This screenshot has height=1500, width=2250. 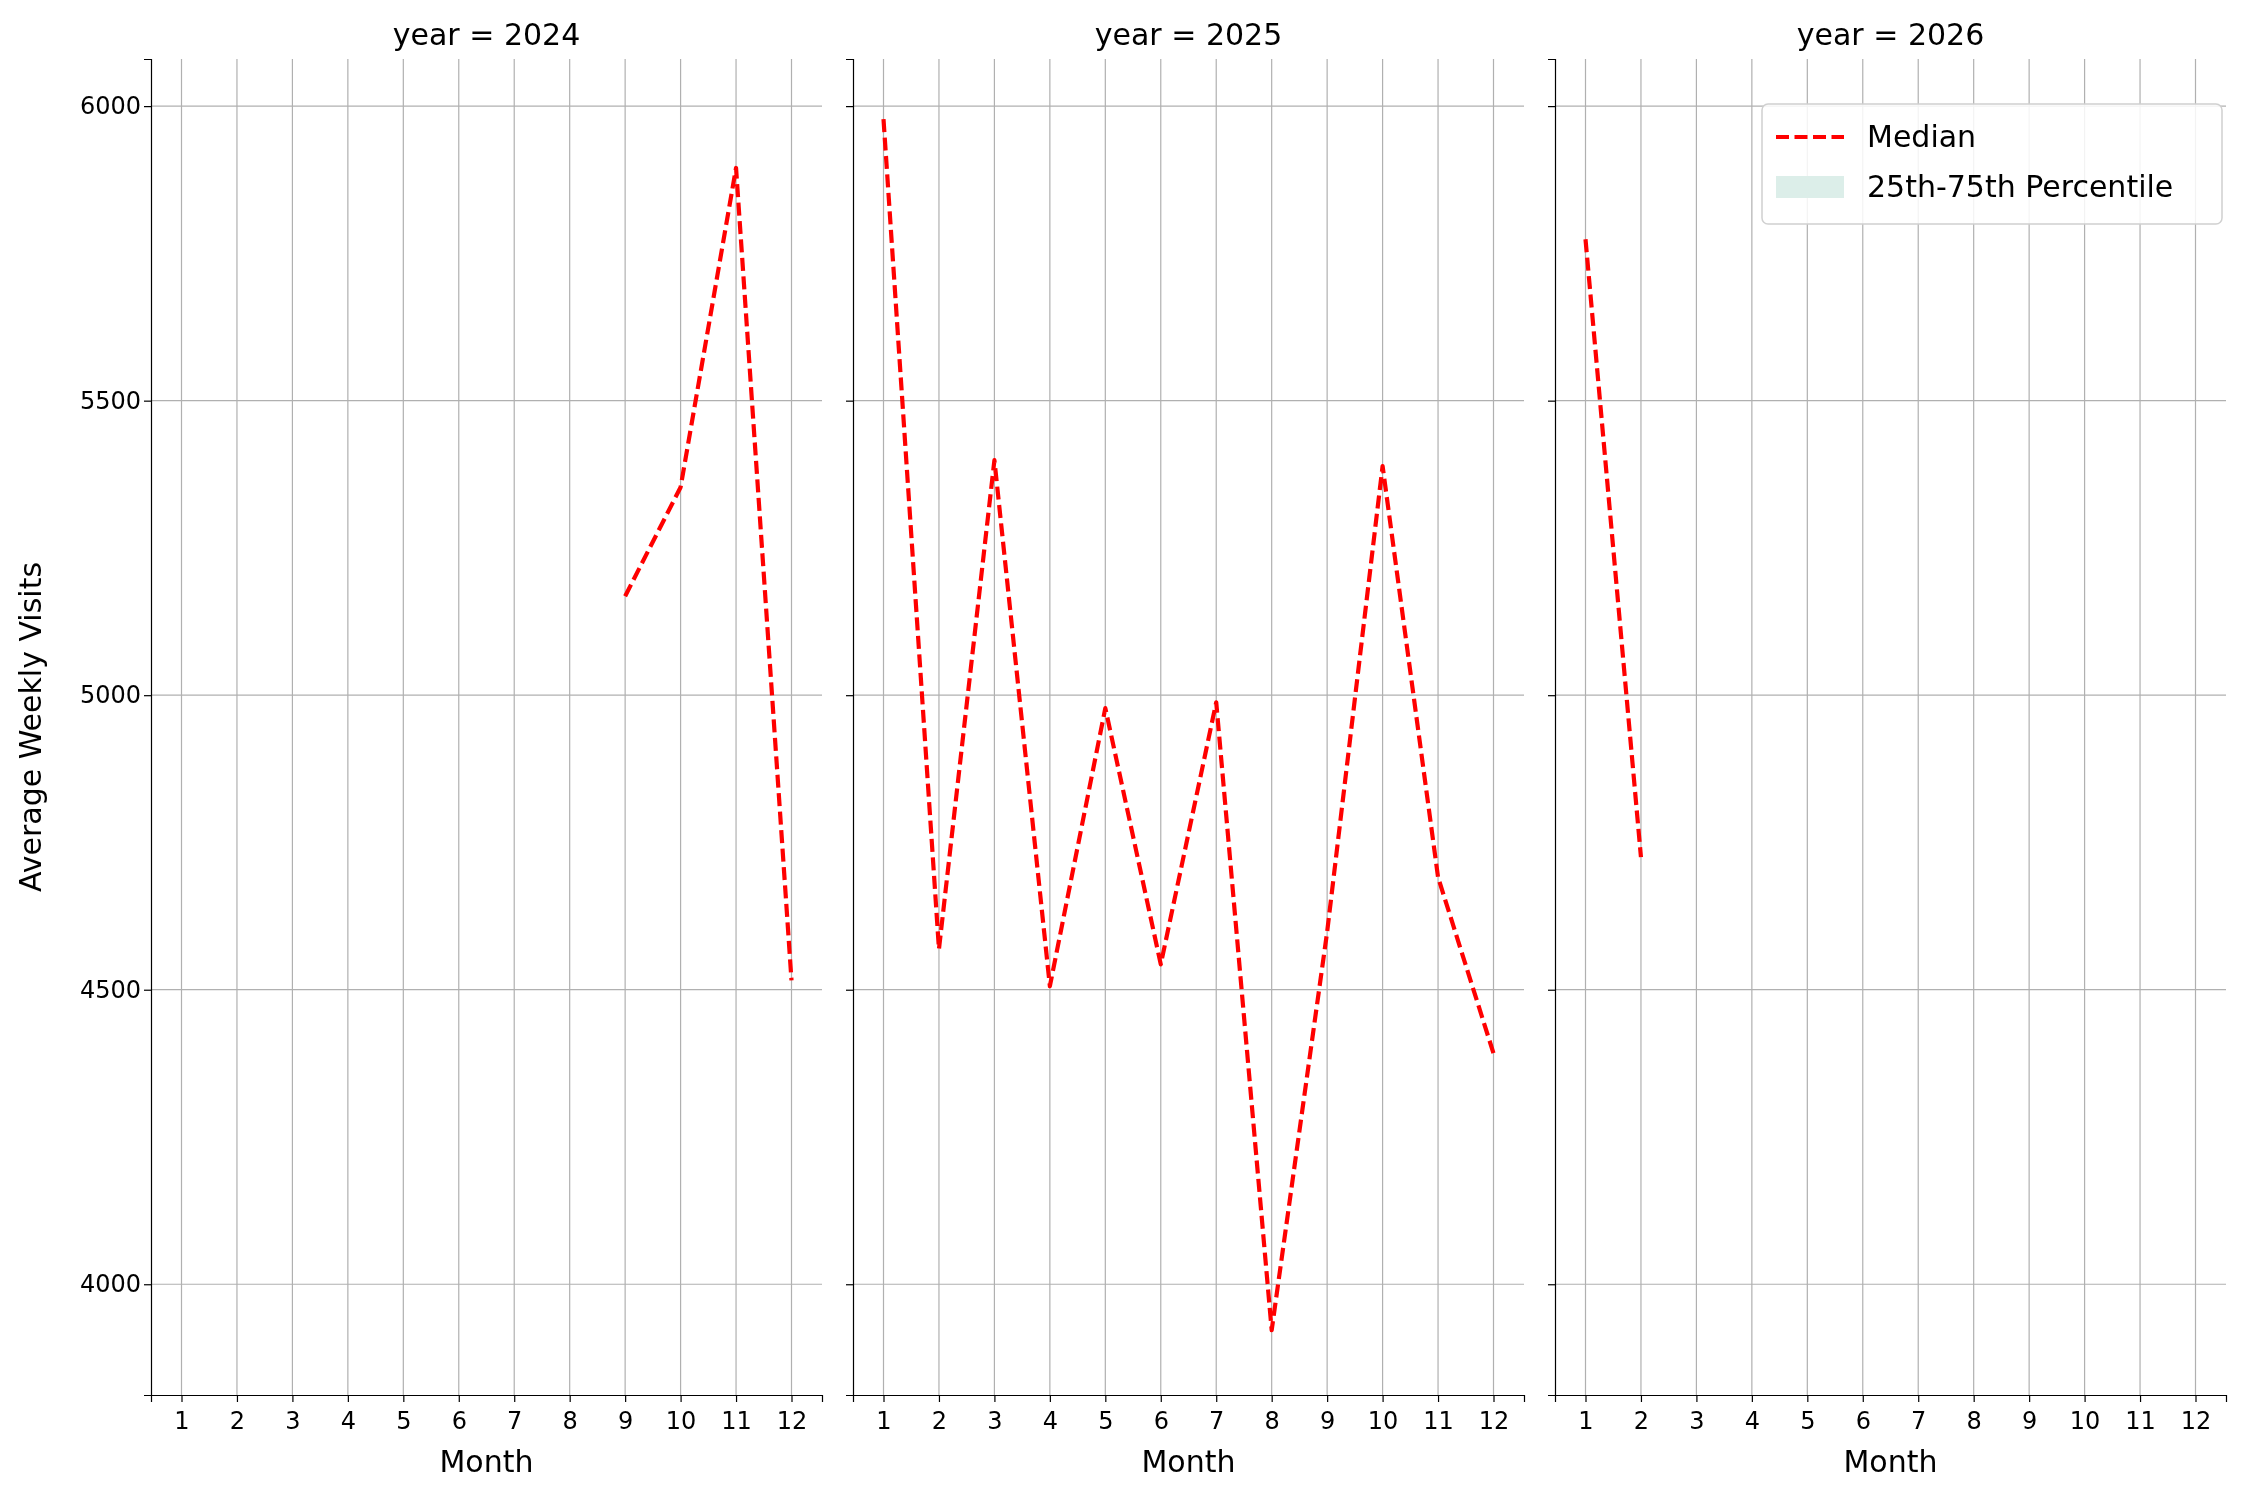 I want to click on line-series, so click(x=708, y=574).